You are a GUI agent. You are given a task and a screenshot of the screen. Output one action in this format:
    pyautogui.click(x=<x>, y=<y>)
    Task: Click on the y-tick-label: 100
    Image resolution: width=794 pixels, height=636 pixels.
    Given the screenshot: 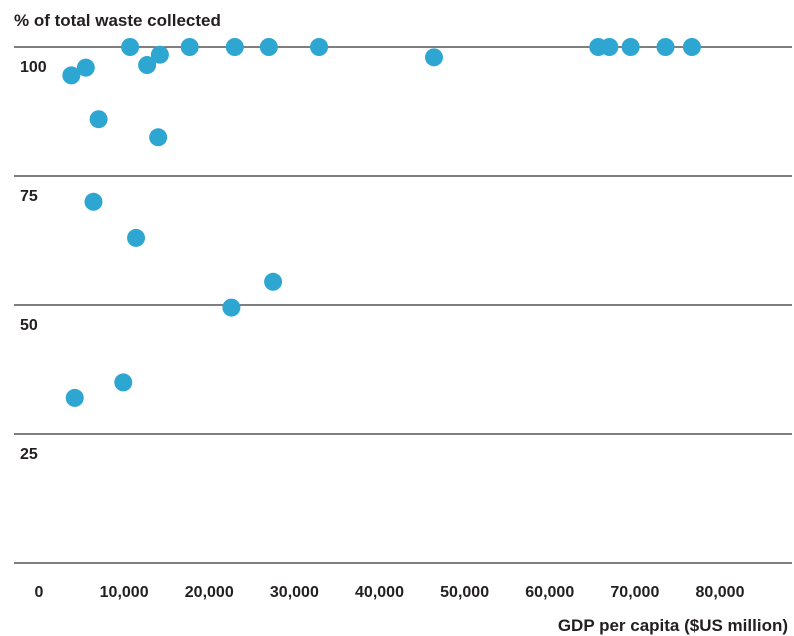 What is the action you would take?
    pyautogui.click(x=33, y=67)
    